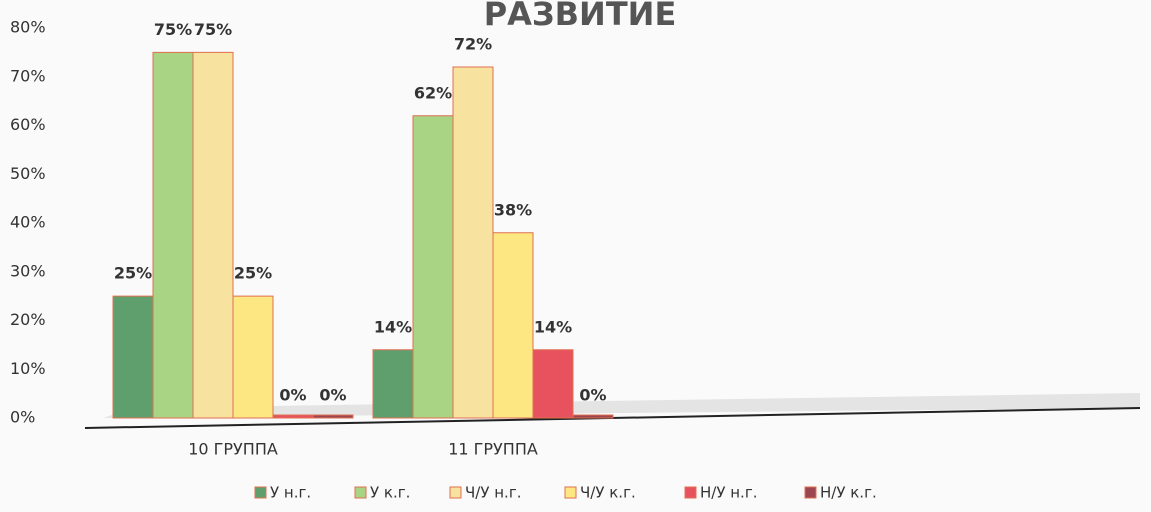  What do you see at coordinates (848, 493) in the screenshot?
I see `legend-label: Н/У к.г.` at bounding box center [848, 493].